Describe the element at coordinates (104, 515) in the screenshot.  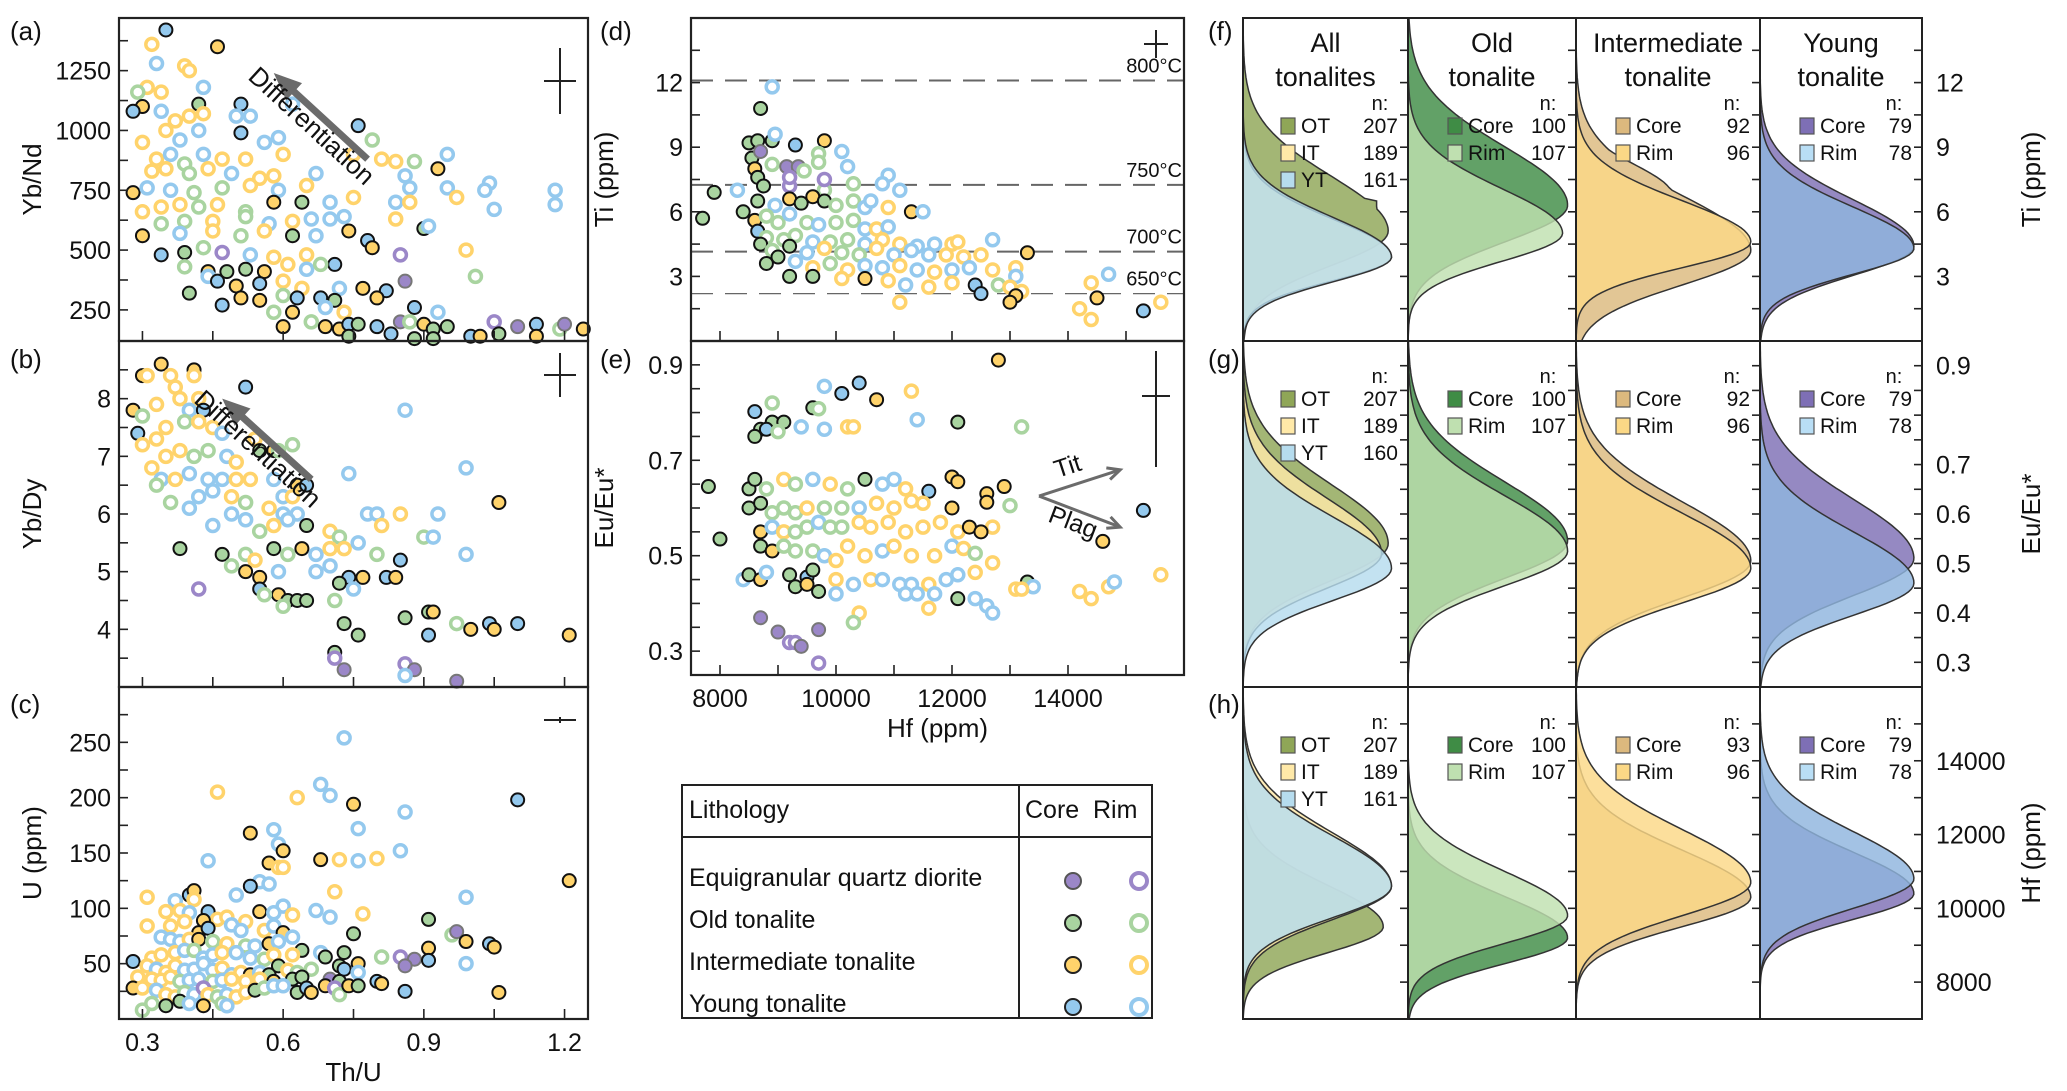
I see `y-tick-label: 6` at that location.